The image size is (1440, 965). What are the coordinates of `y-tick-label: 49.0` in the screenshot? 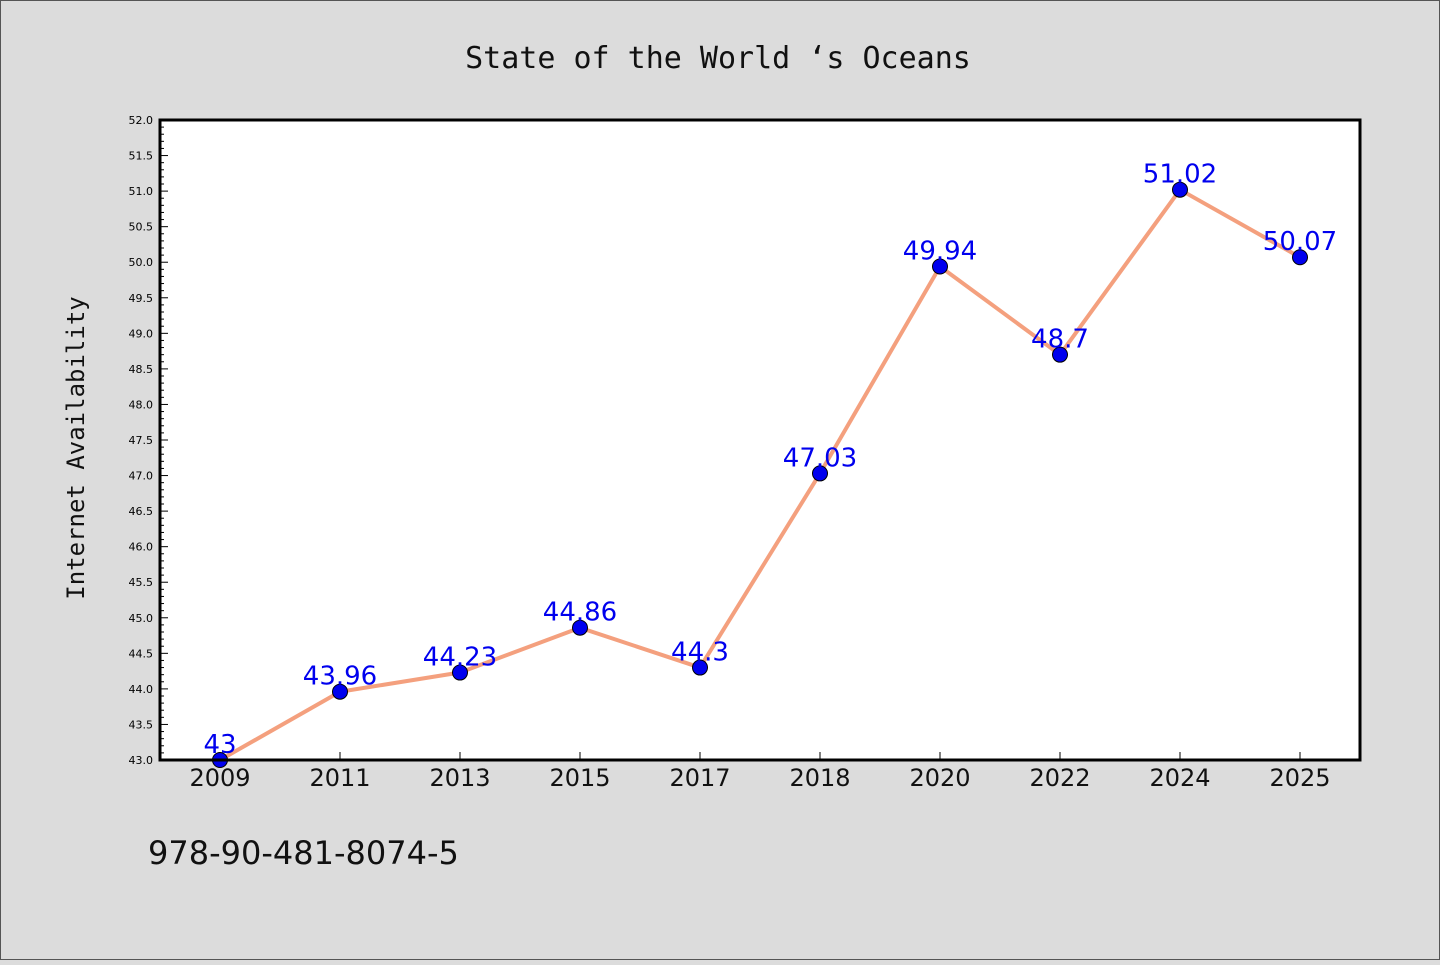 It's located at (141, 333).